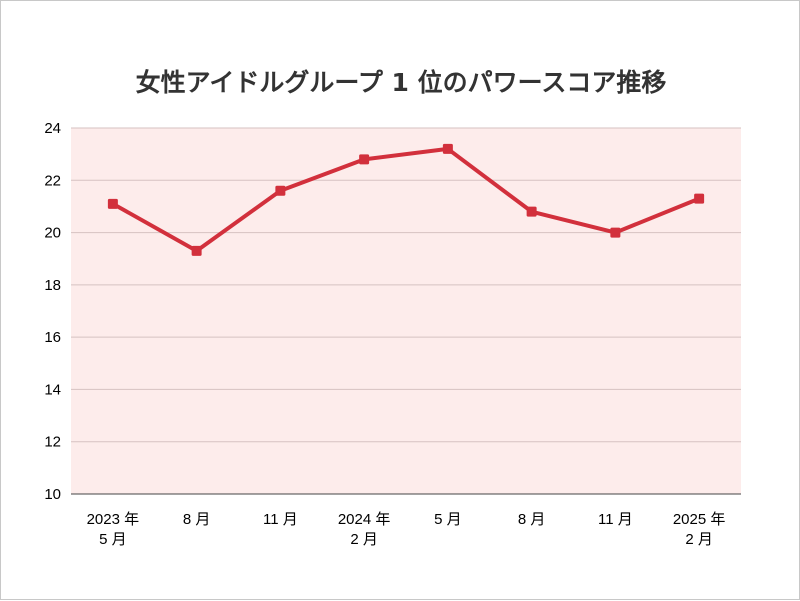 Image resolution: width=800 pixels, height=601 pixels. I want to click on y-tick-label: 12, so click(52, 442).